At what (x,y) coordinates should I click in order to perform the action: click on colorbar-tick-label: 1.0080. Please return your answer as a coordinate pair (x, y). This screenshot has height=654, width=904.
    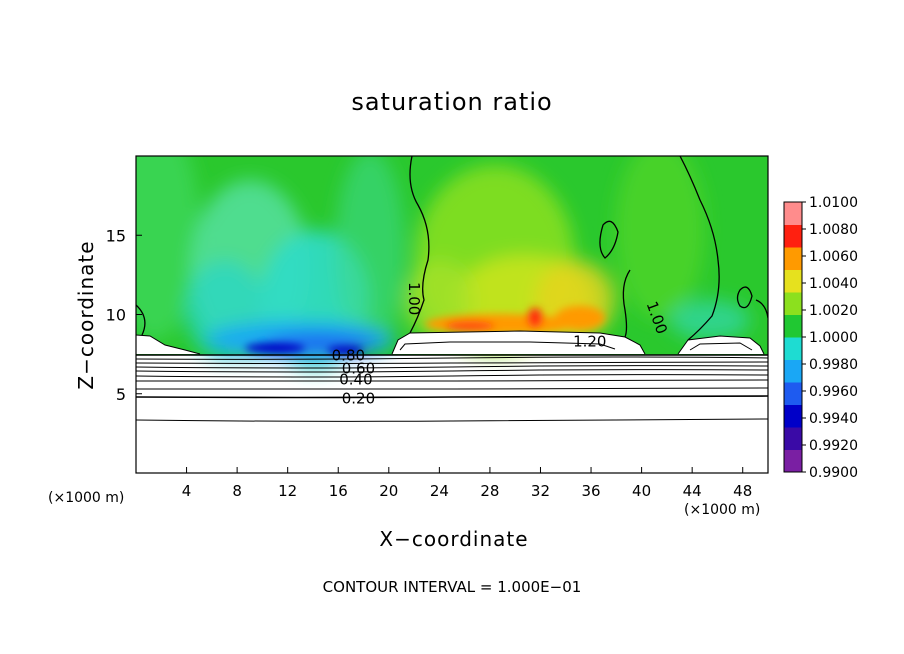
    Looking at the image, I should click on (833, 230).